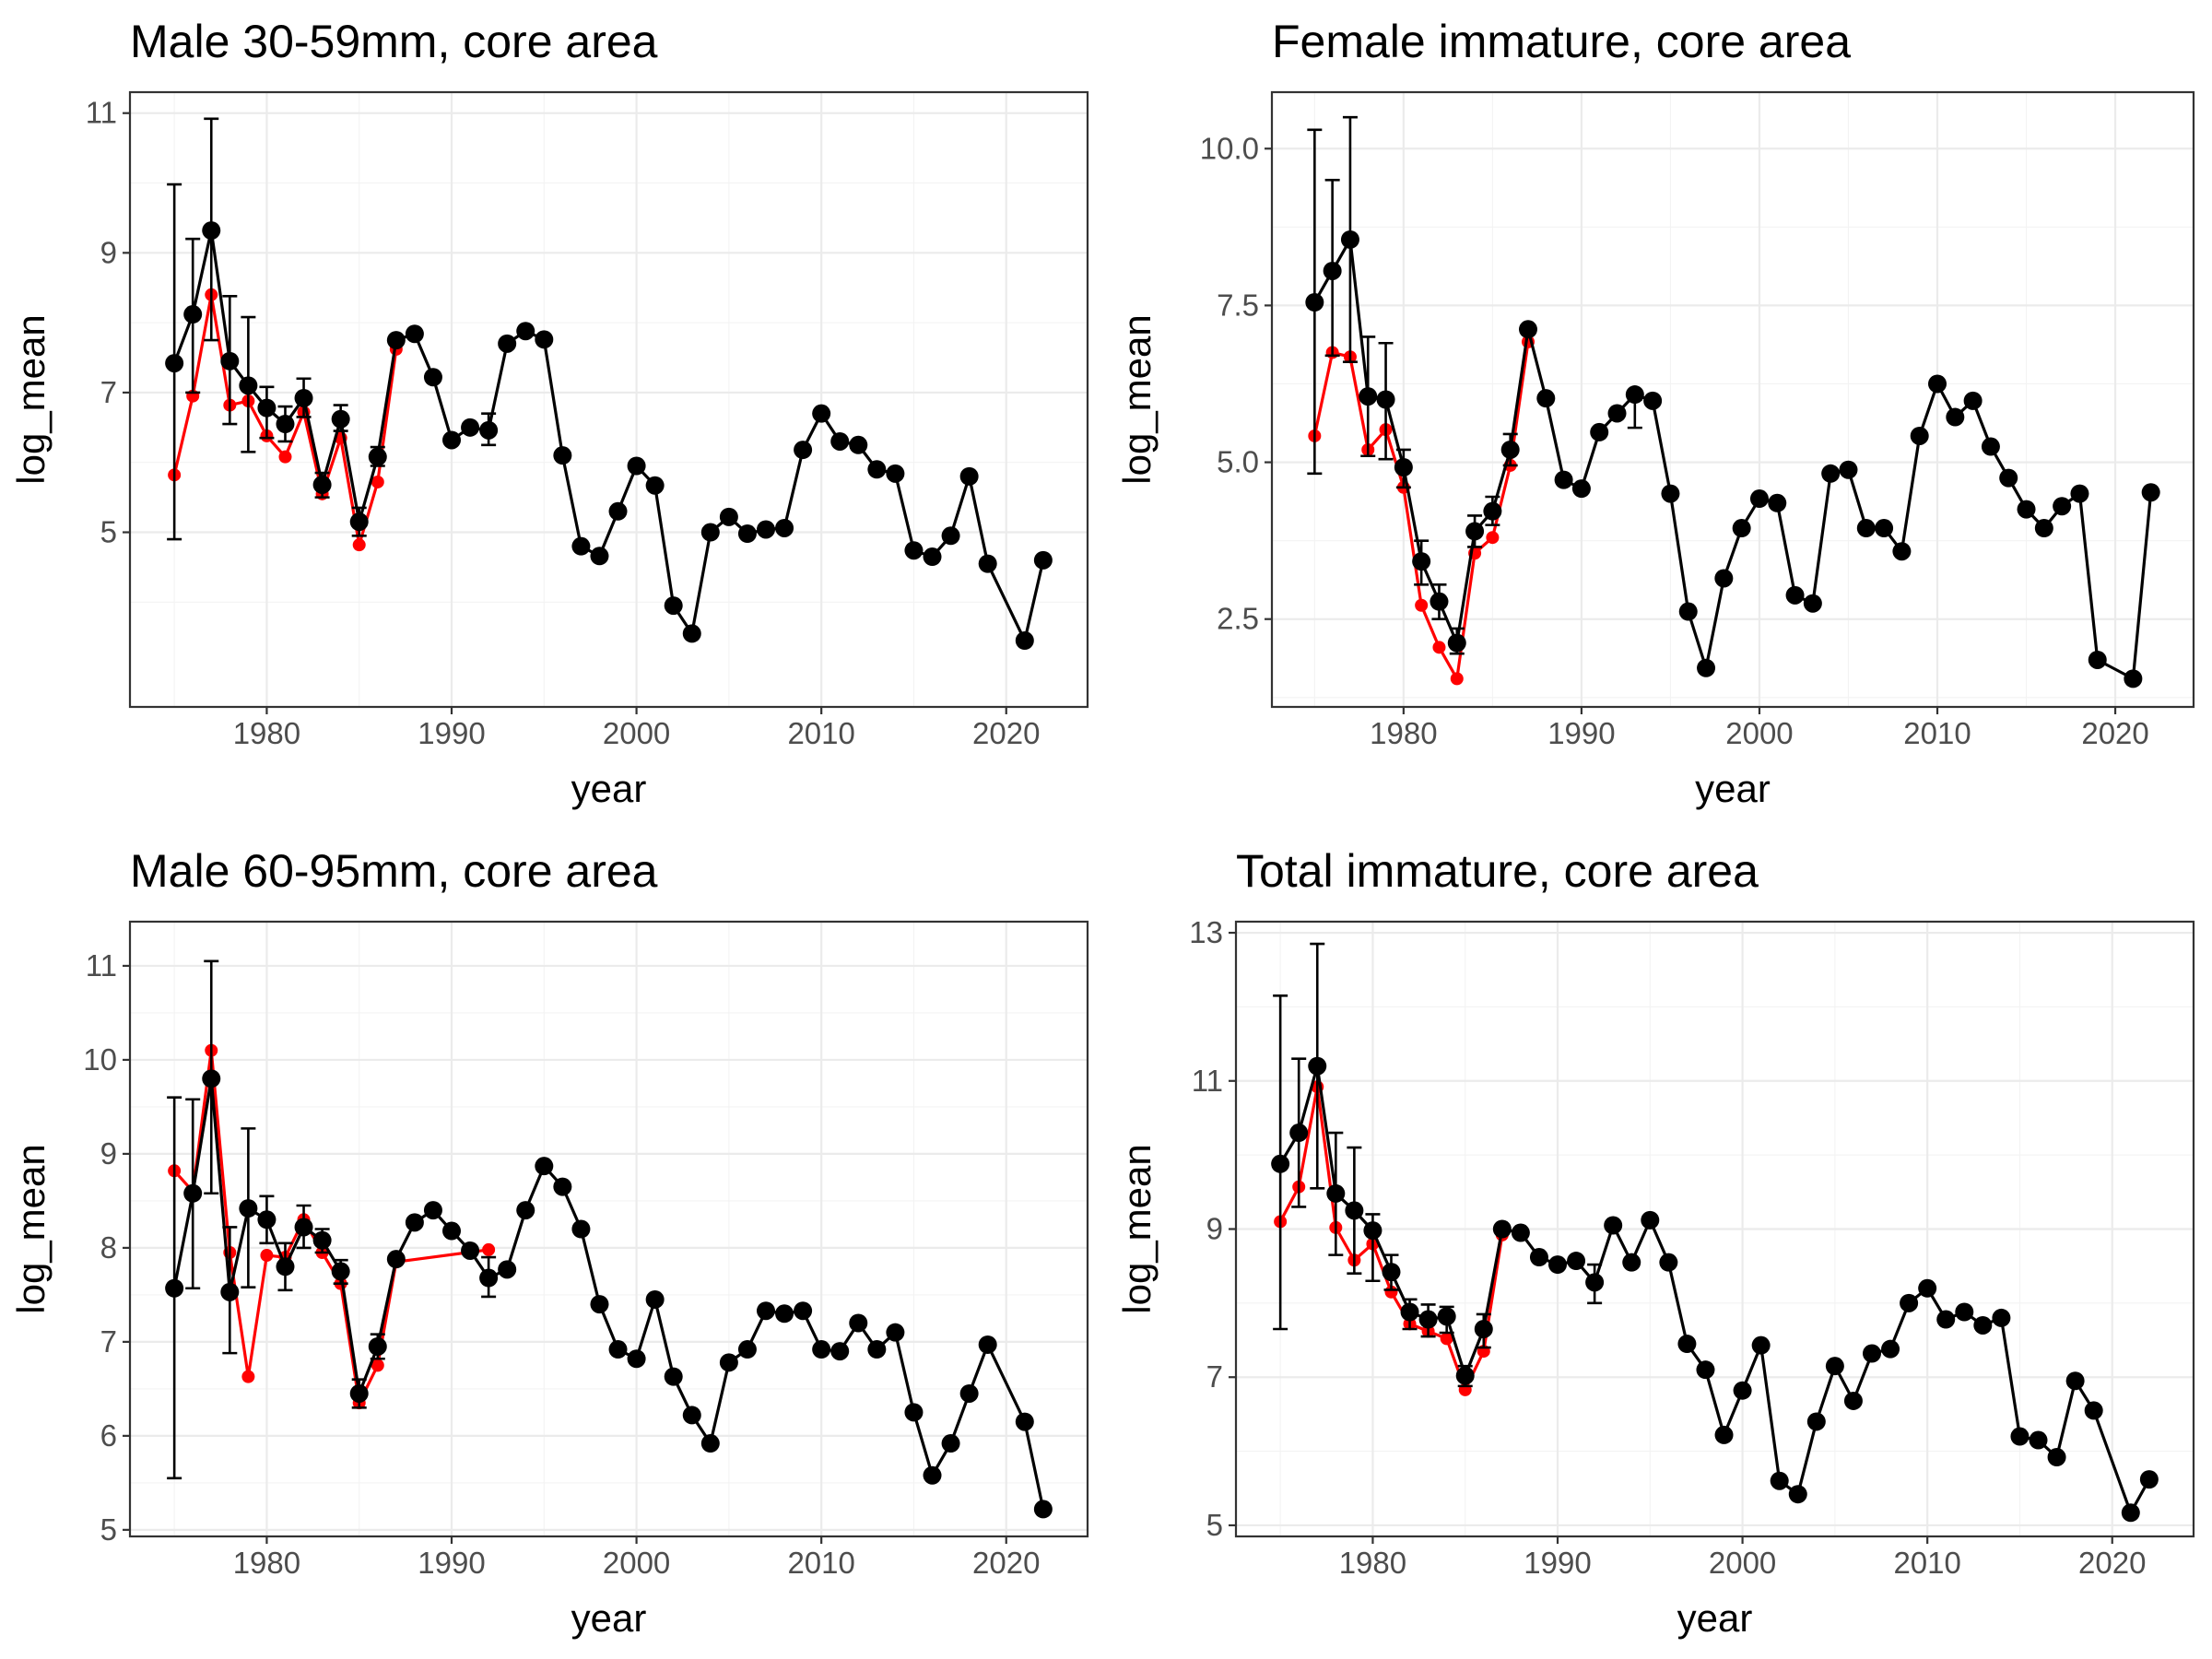 This screenshot has width=2212, height=1659. What do you see at coordinates (1137, 399) in the screenshot?
I see `y-axis-label: log_mean` at bounding box center [1137, 399].